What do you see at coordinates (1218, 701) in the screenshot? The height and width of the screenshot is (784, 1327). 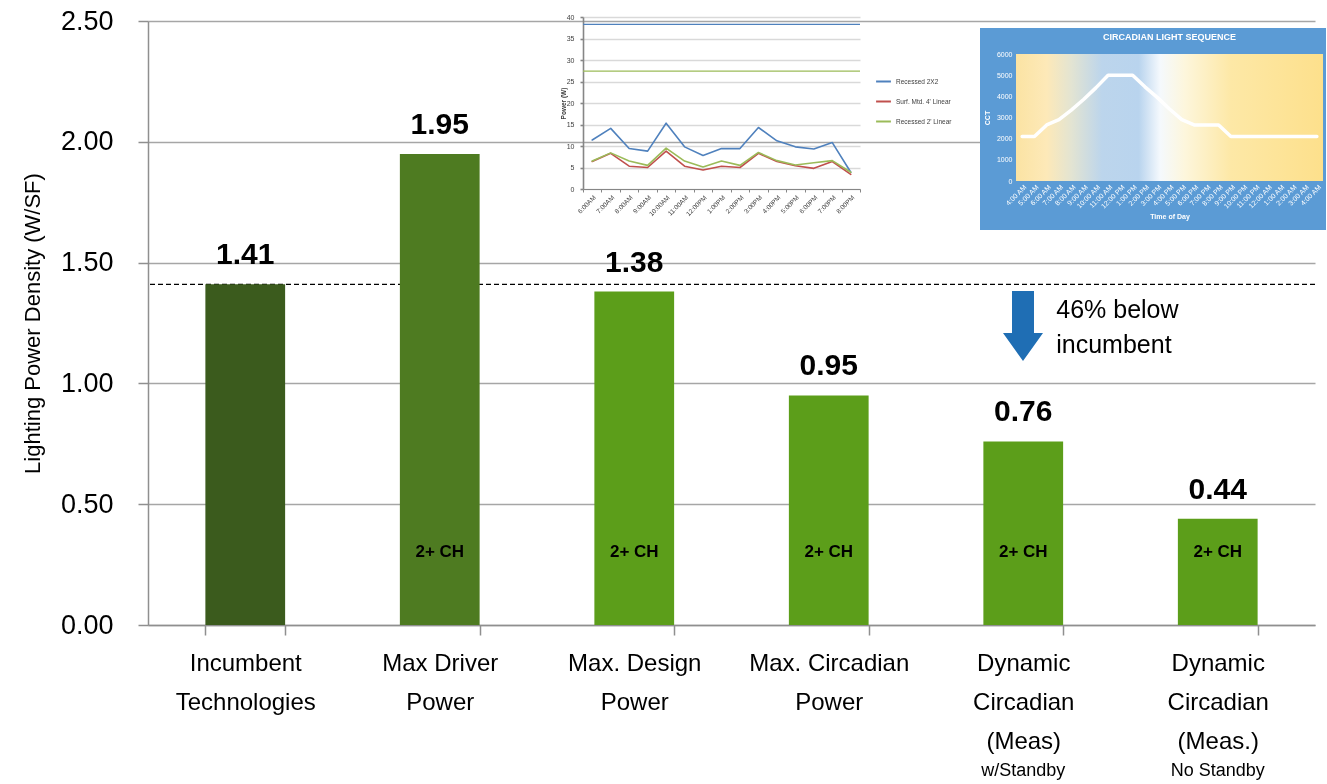 I see `x-tick-label: Dynamic Circadian (Meas.)` at bounding box center [1218, 701].